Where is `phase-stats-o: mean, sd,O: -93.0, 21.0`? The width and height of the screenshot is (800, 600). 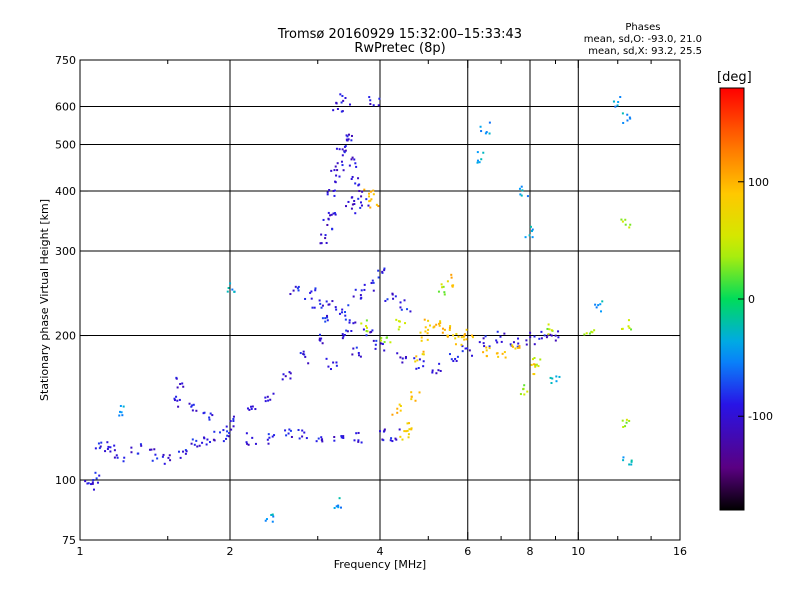
phase-stats-o: mean, sd,O: -93.0, 21.0 is located at coordinates (642, 39).